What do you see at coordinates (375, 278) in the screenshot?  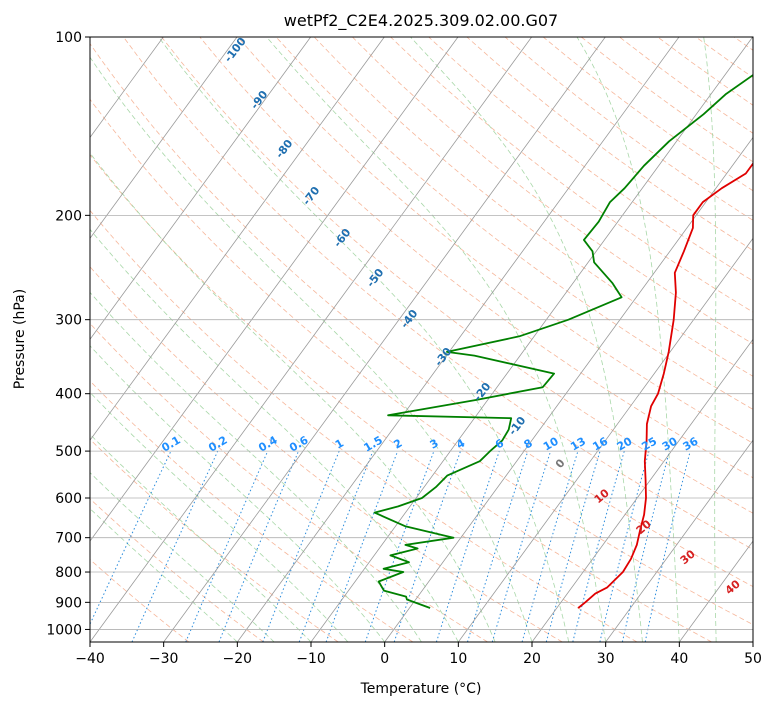 I see `moist-adiabat-label: -50` at bounding box center [375, 278].